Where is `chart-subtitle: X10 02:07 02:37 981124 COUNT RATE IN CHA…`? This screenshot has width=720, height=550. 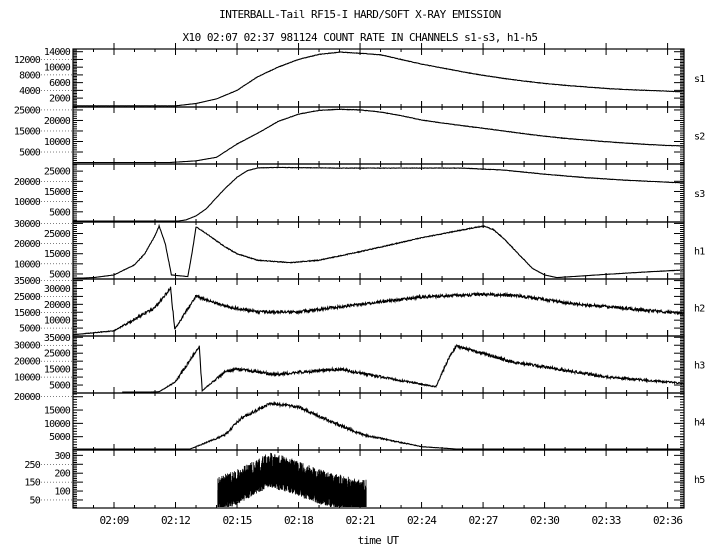
chart-subtitle: X10 02:07 02:37 981124 COUNT RATE IN CHA… is located at coordinates (360, 37).